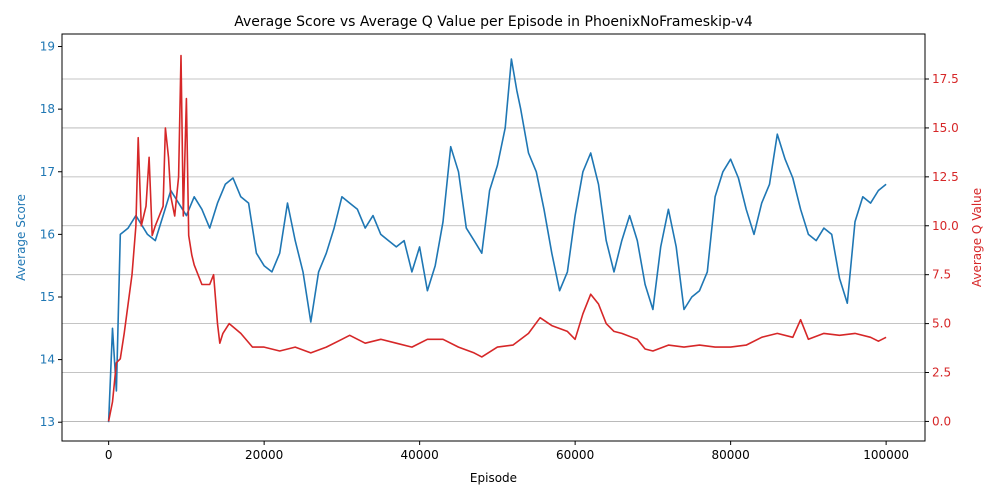 The width and height of the screenshot is (1000, 500). Describe the element at coordinates (945, 128) in the screenshot. I see `right-tick-label: 15.0` at that location.